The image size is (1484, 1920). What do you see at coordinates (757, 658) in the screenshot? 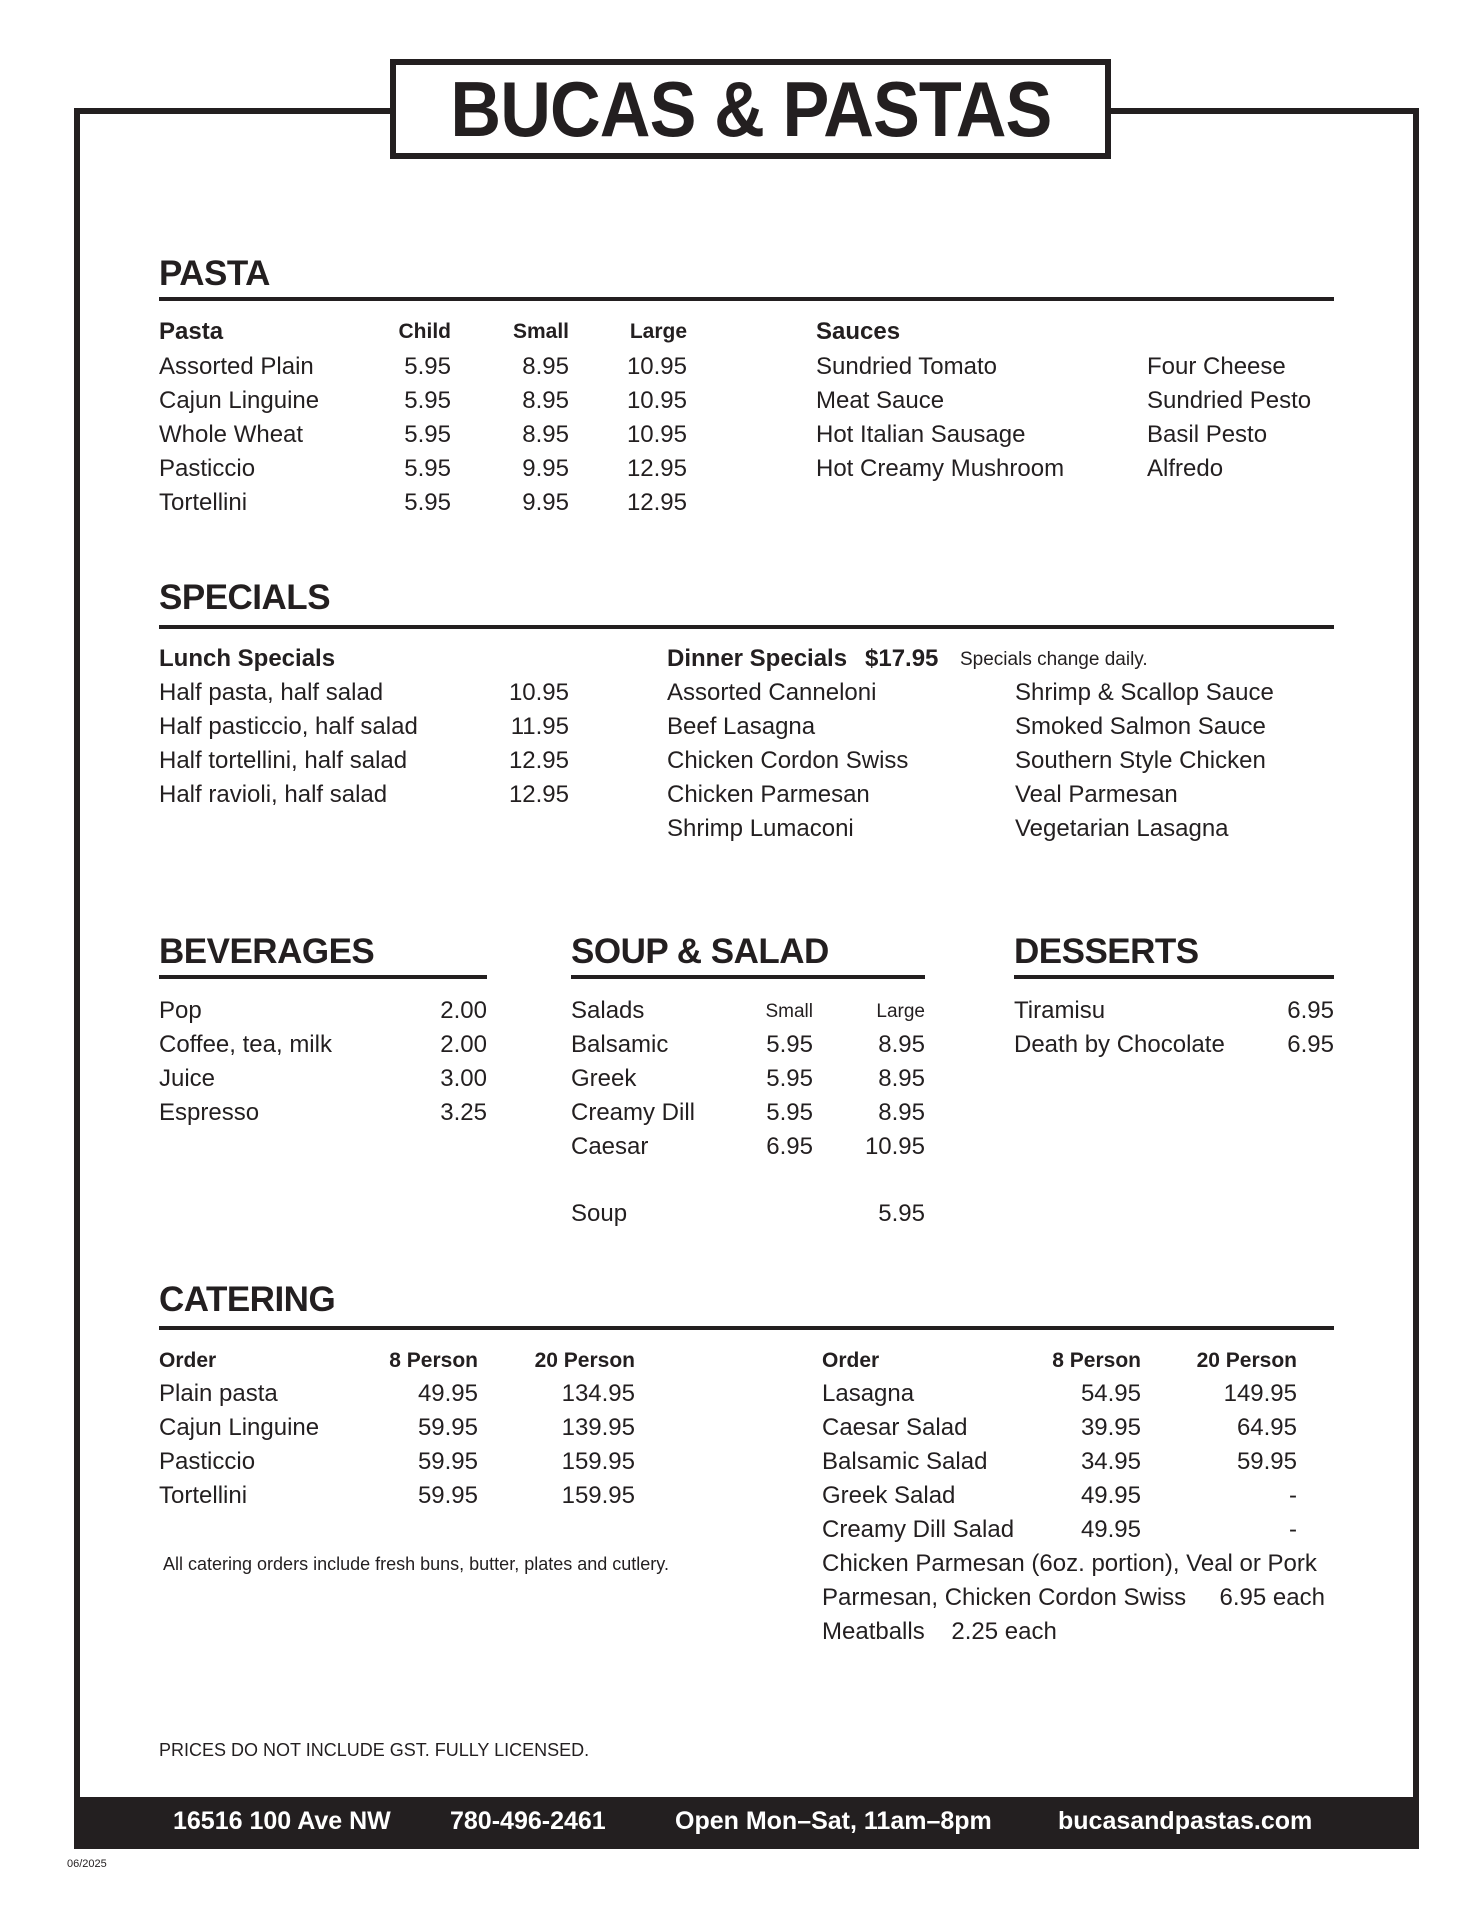
I see `dinner-specials-header: Dinner Specials` at bounding box center [757, 658].